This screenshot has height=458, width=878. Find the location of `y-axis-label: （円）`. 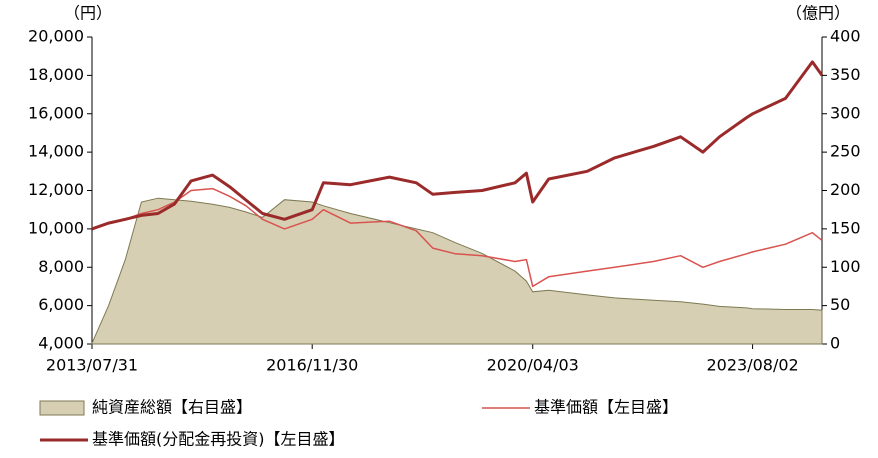

y-axis-label: （円） is located at coordinates (88, 13).